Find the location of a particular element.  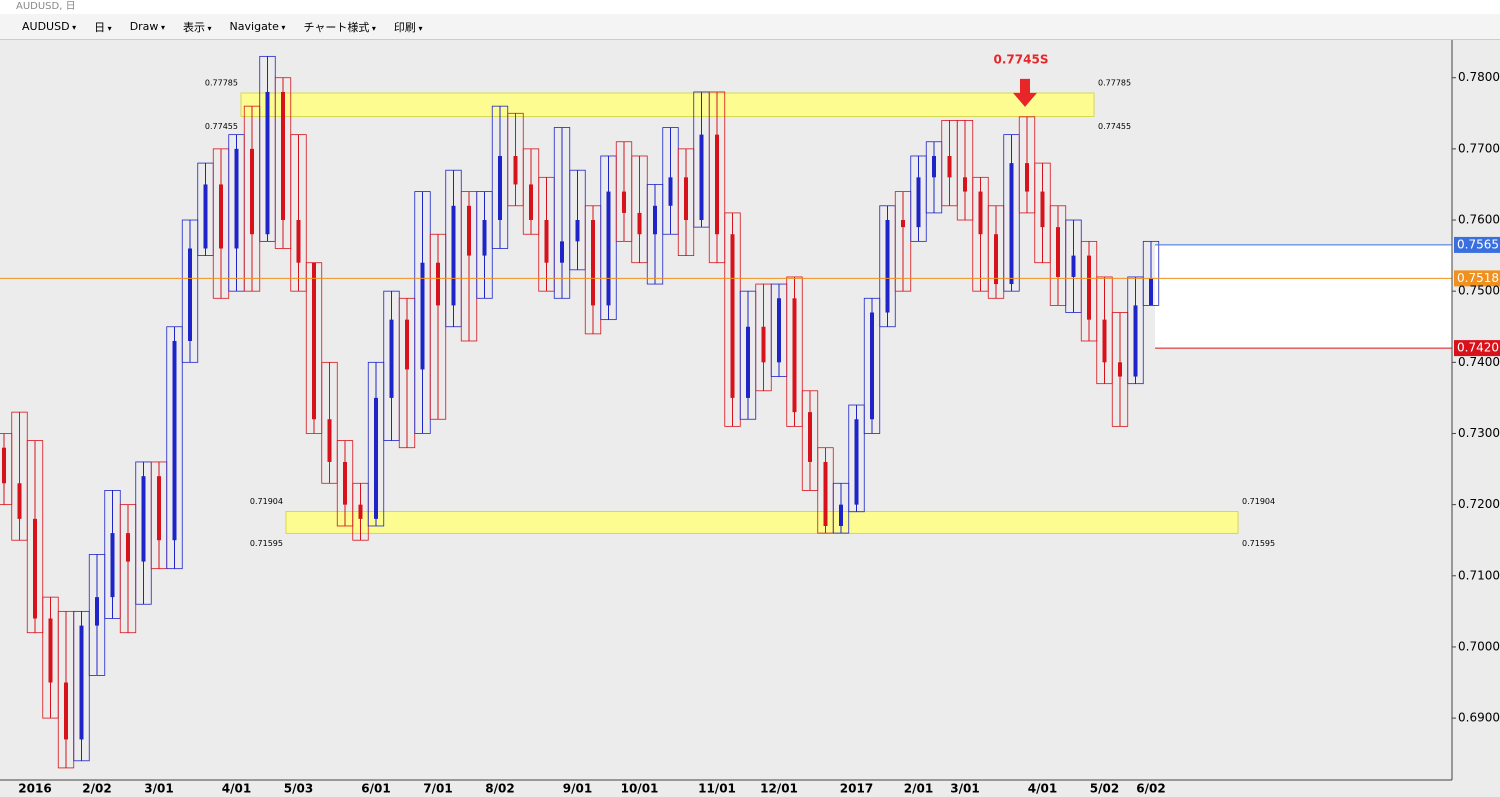

price-marker-label: 0.7518 is located at coordinates (1478, 278).